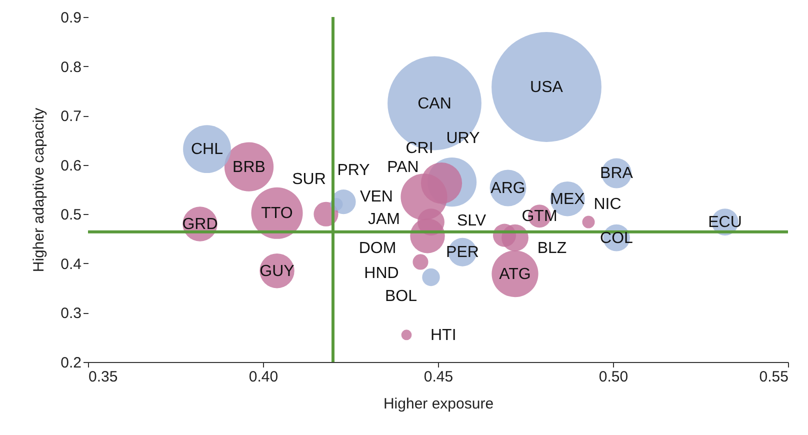 The height and width of the screenshot is (435, 808). What do you see at coordinates (613, 377) in the screenshot?
I see `x-tick-label: 0.50` at bounding box center [613, 377].